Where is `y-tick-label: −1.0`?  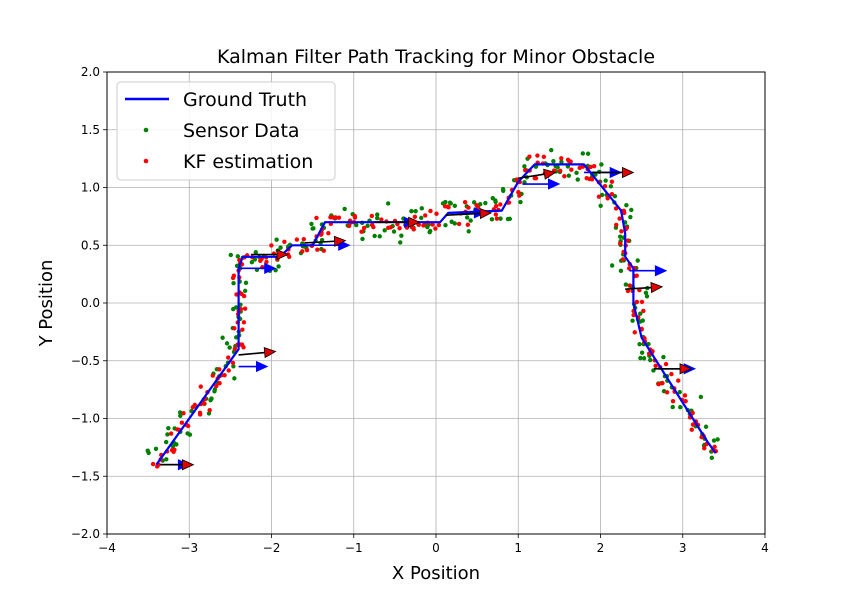 y-tick-label: −1.0 is located at coordinates (85, 419).